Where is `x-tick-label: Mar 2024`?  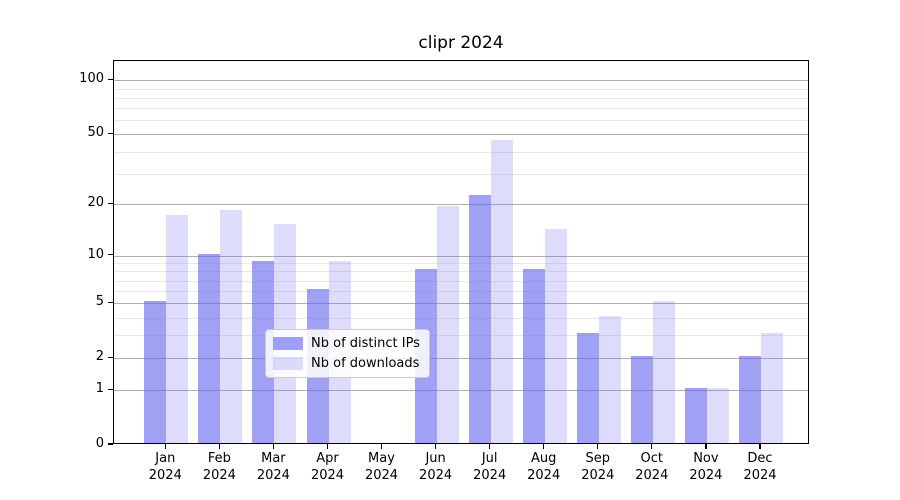 x-tick-label: Mar 2024 is located at coordinates (273, 467).